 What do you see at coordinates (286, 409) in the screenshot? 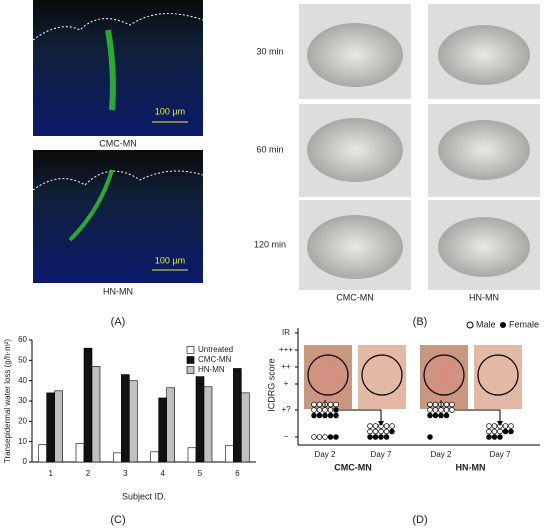
I see `y-tick-label: +?` at bounding box center [286, 409].